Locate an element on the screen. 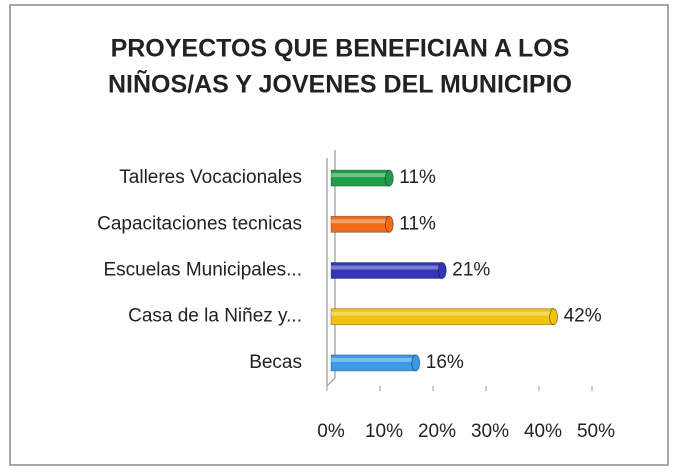 This screenshot has height=473, width=678. value-label: 16% is located at coordinates (445, 362).